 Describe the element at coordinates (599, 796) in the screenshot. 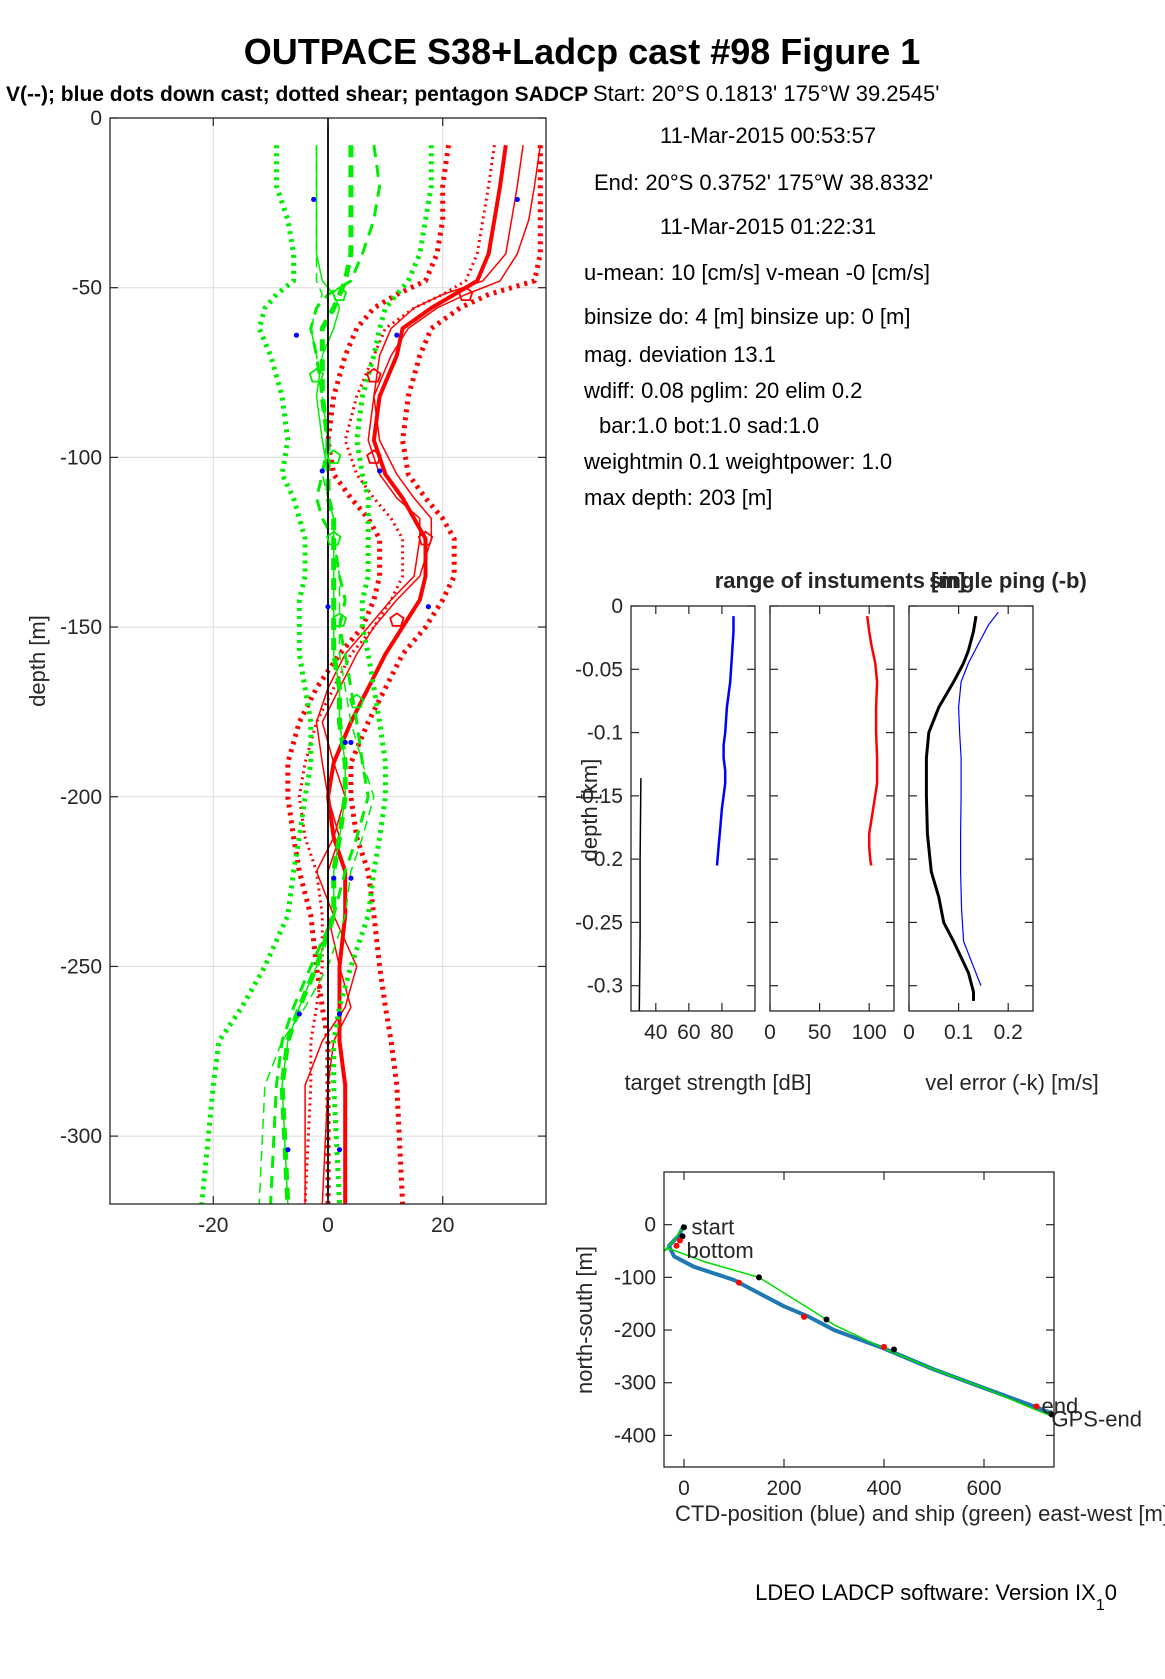

I see `y-tick-label: -0.15` at that location.